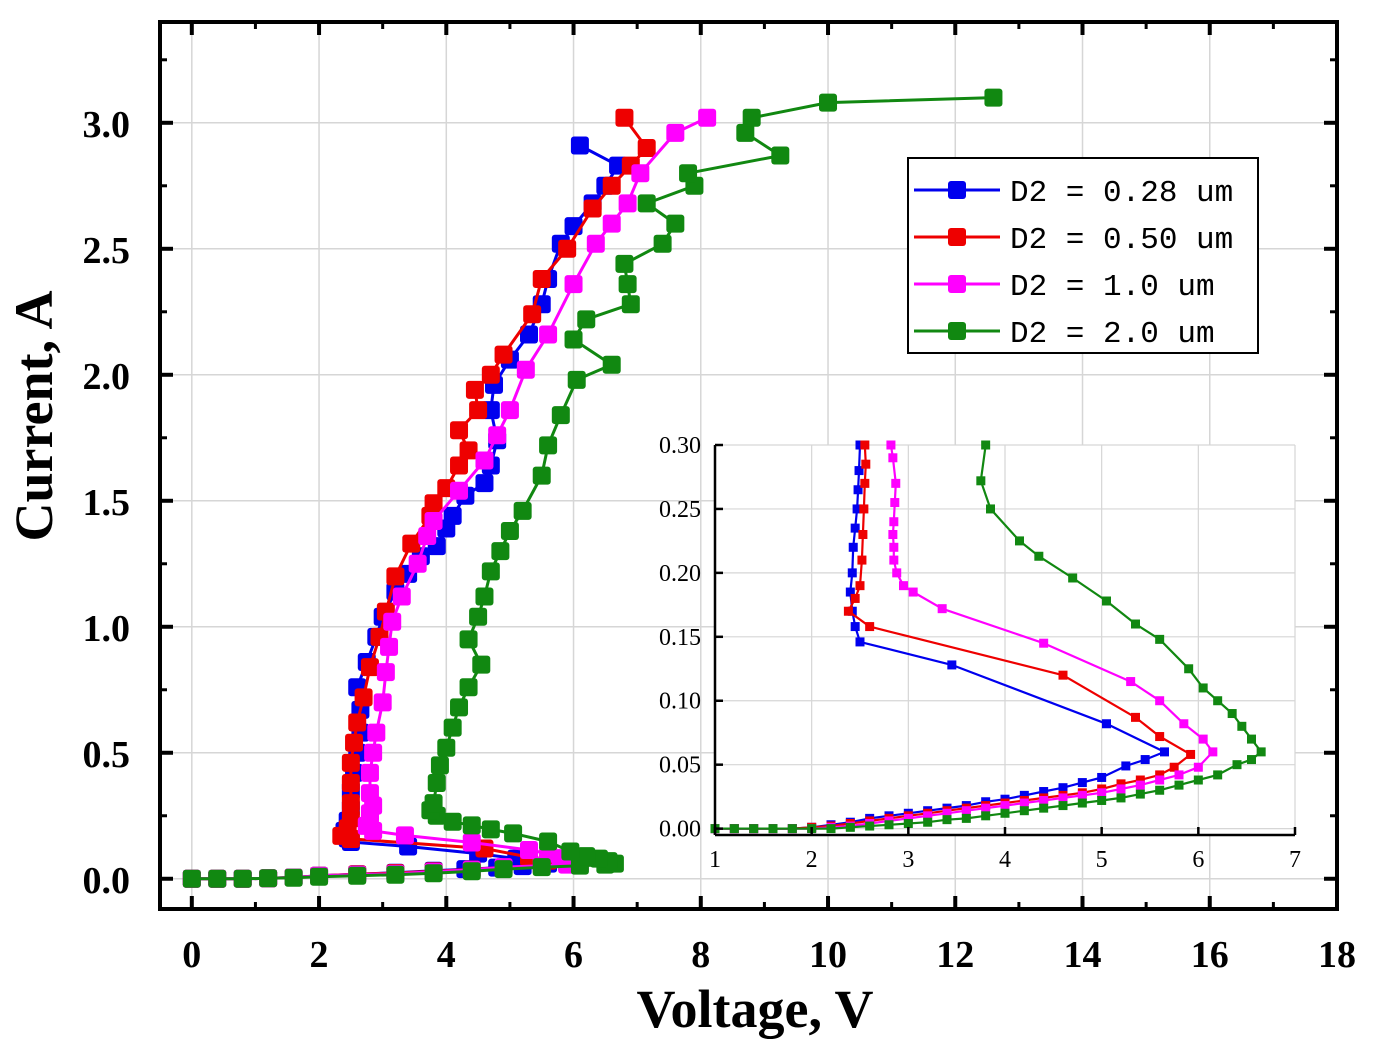  I want to click on legend-label: D2 = 0.50 um, so click(1121, 240).